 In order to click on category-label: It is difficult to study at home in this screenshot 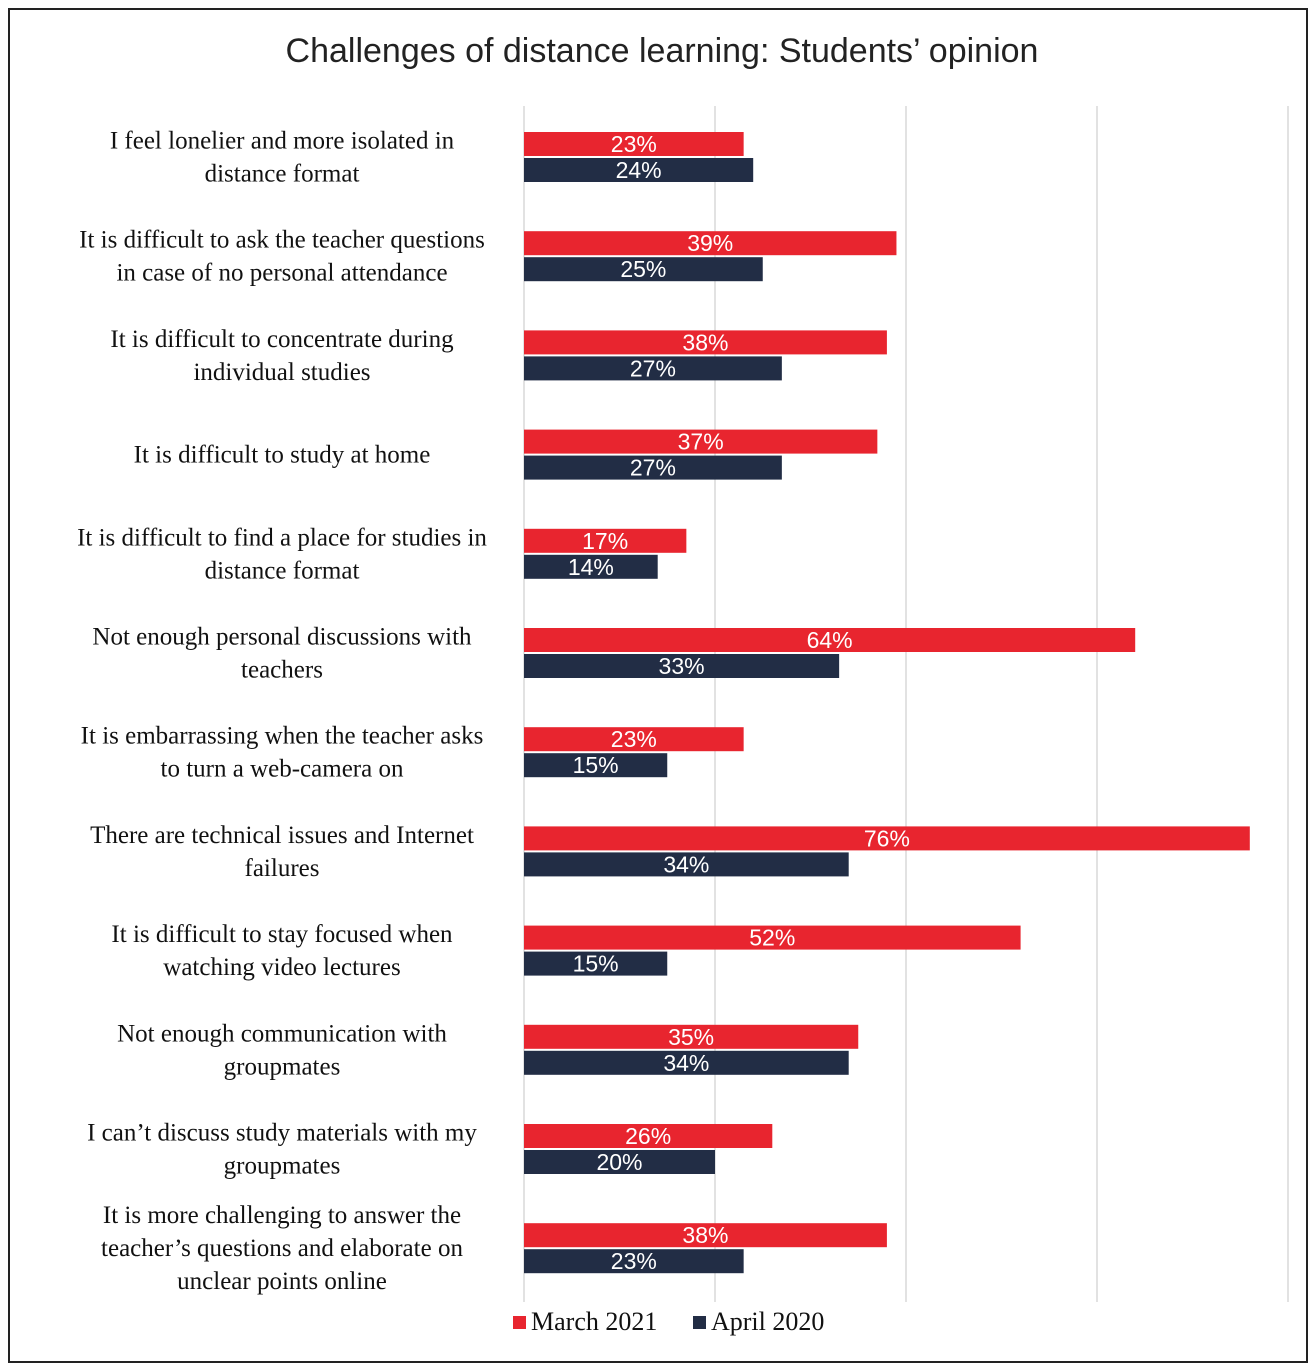, I will do `click(282, 455)`.